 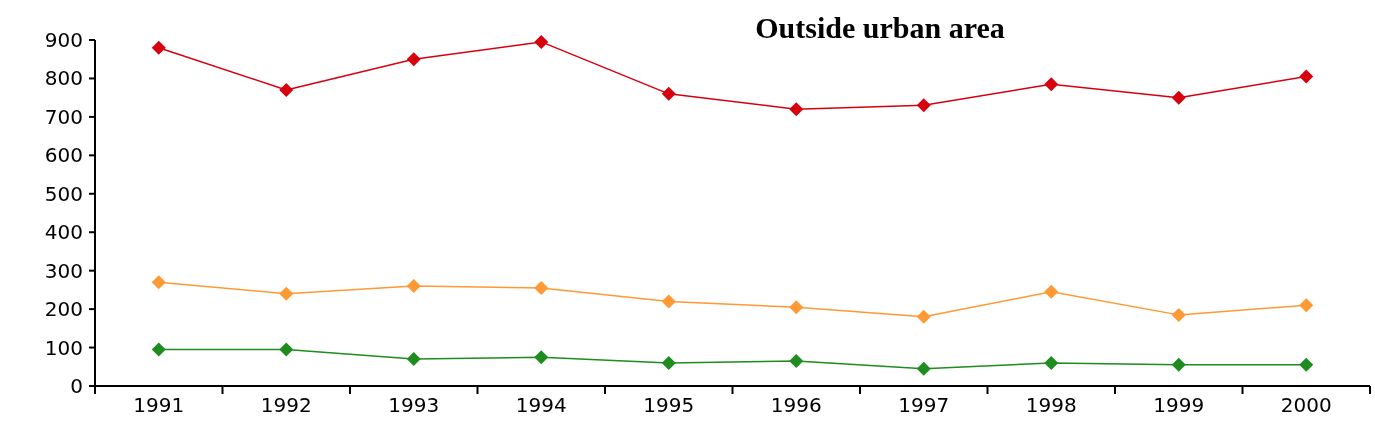 What do you see at coordinates (63, 78) in the screenshot?
I see `y-tick-label: 800` at bounding box center [63, 78].